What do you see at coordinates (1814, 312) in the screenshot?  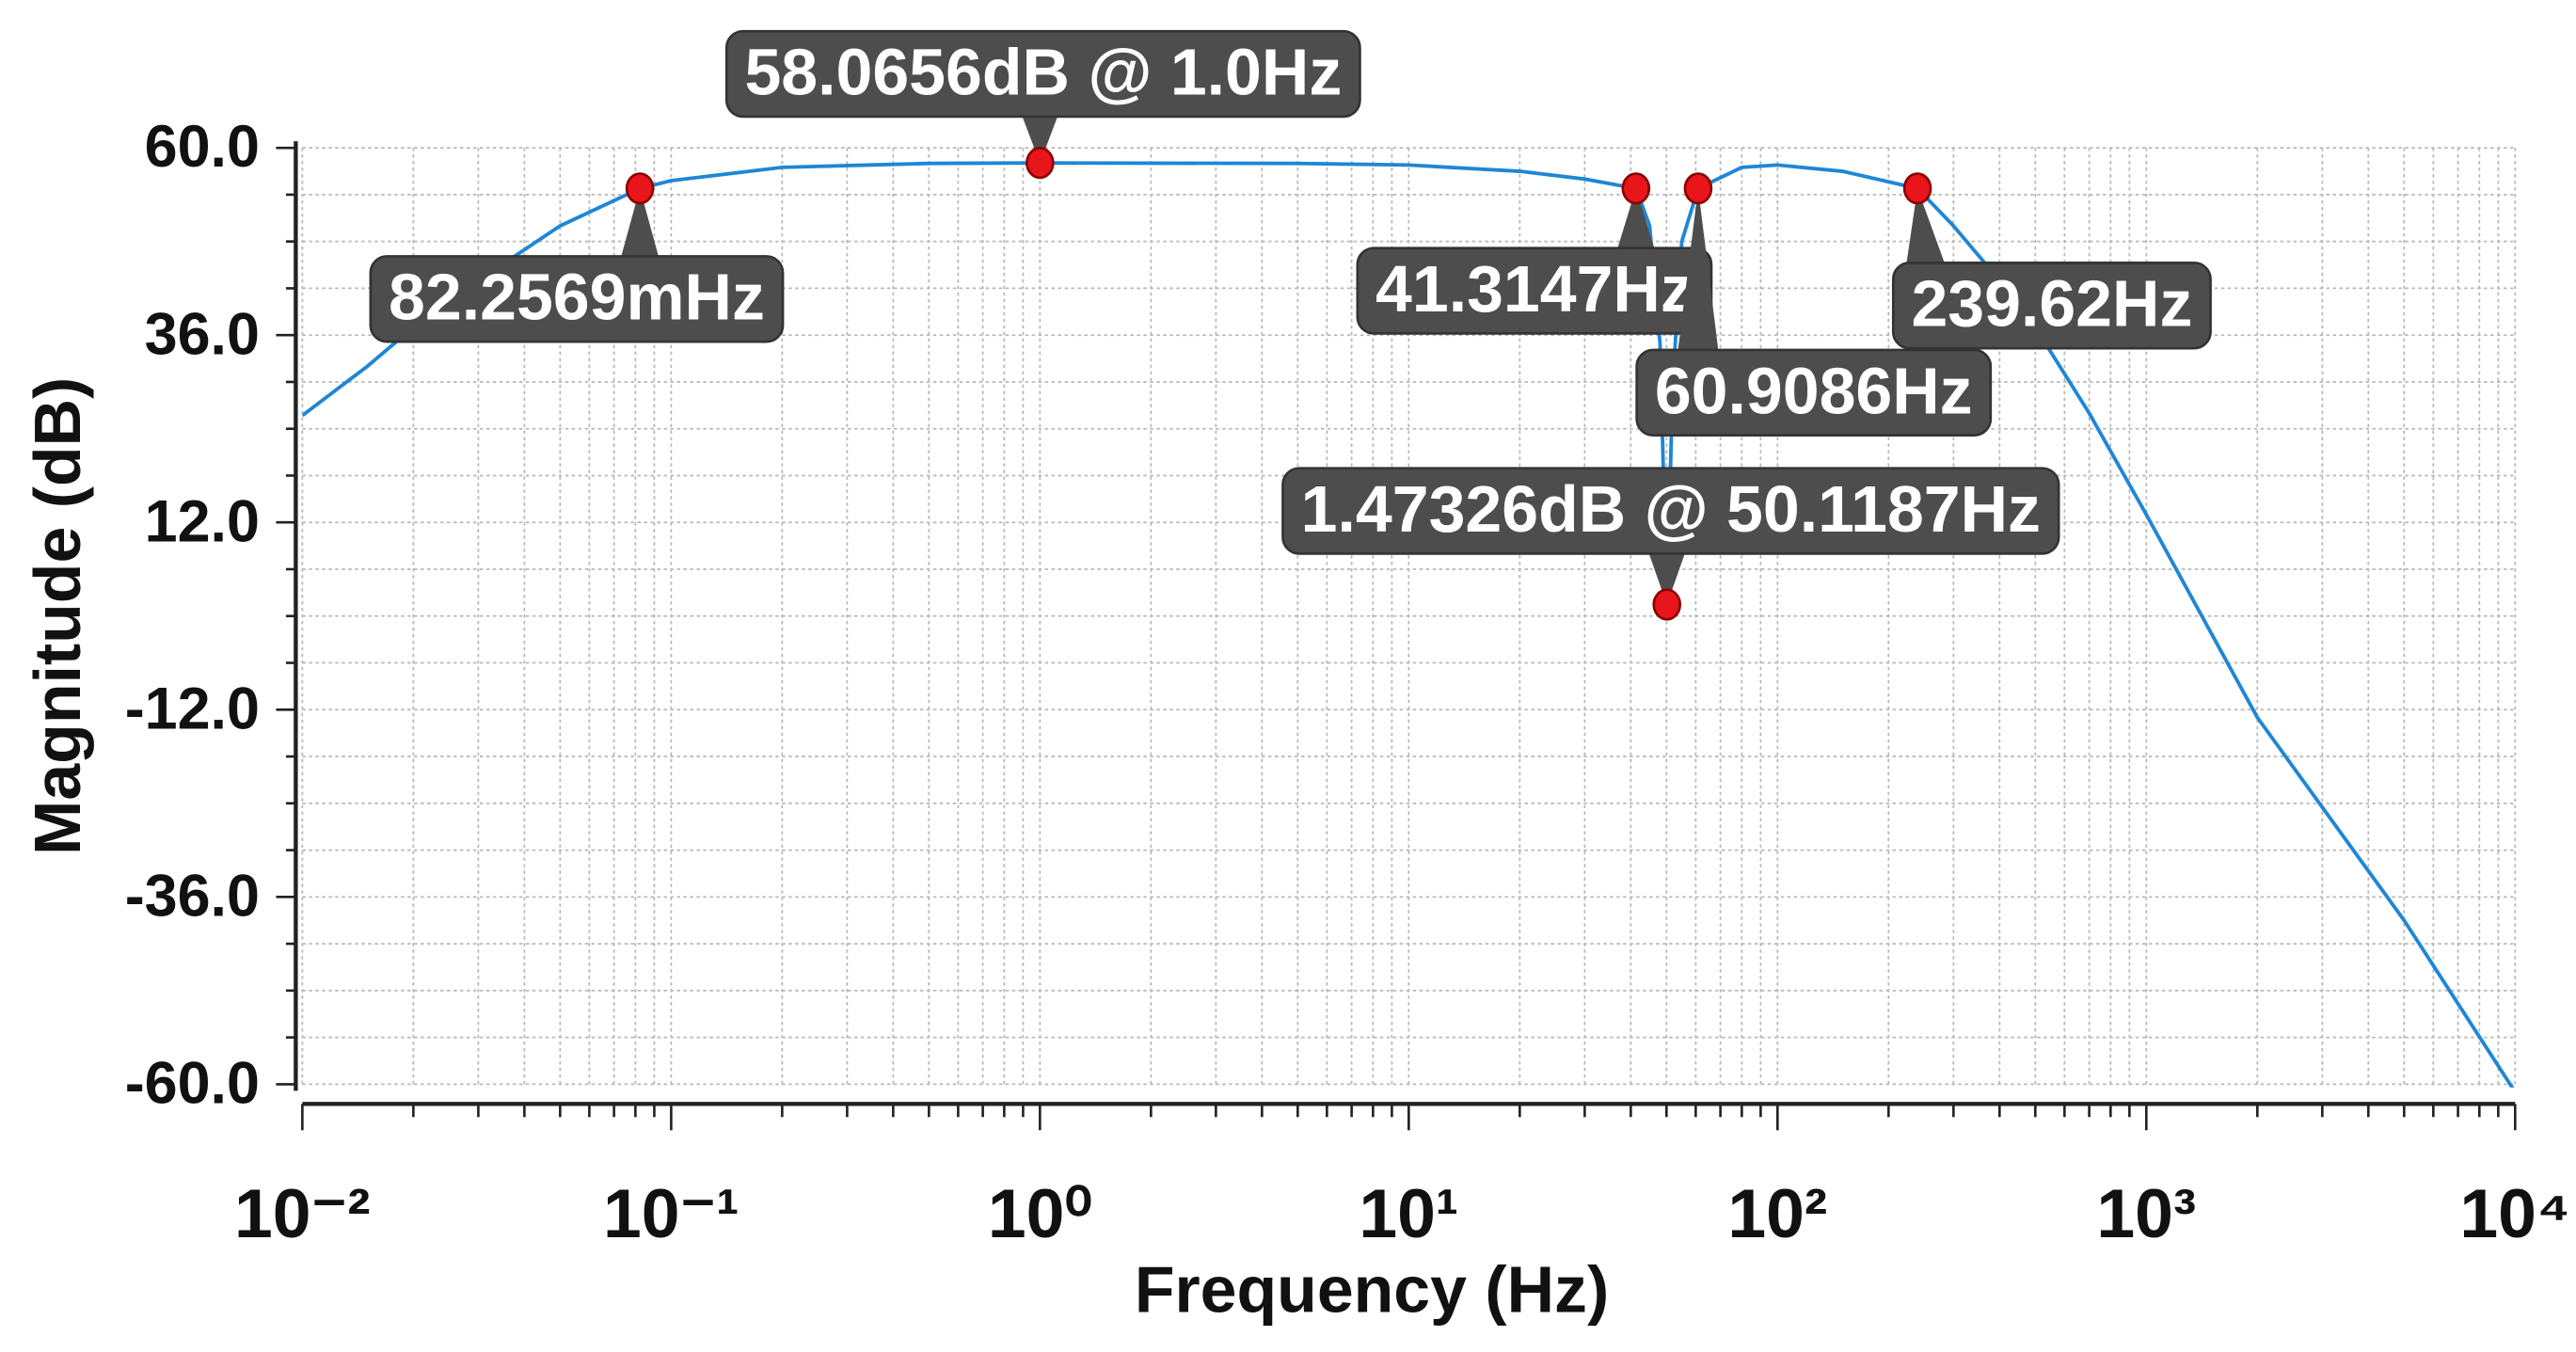 I see `callout: 60.9086Hz` at bounding box center [1814, 312].